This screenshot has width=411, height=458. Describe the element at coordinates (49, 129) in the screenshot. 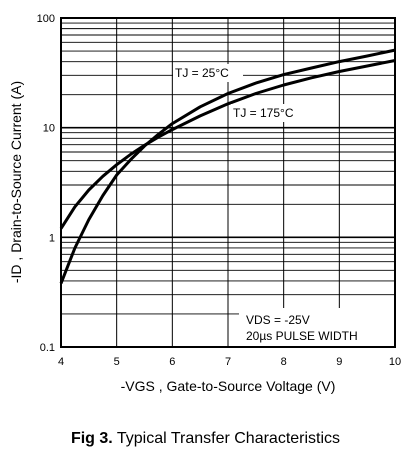

I see `y-tick-label: 10` at that location.